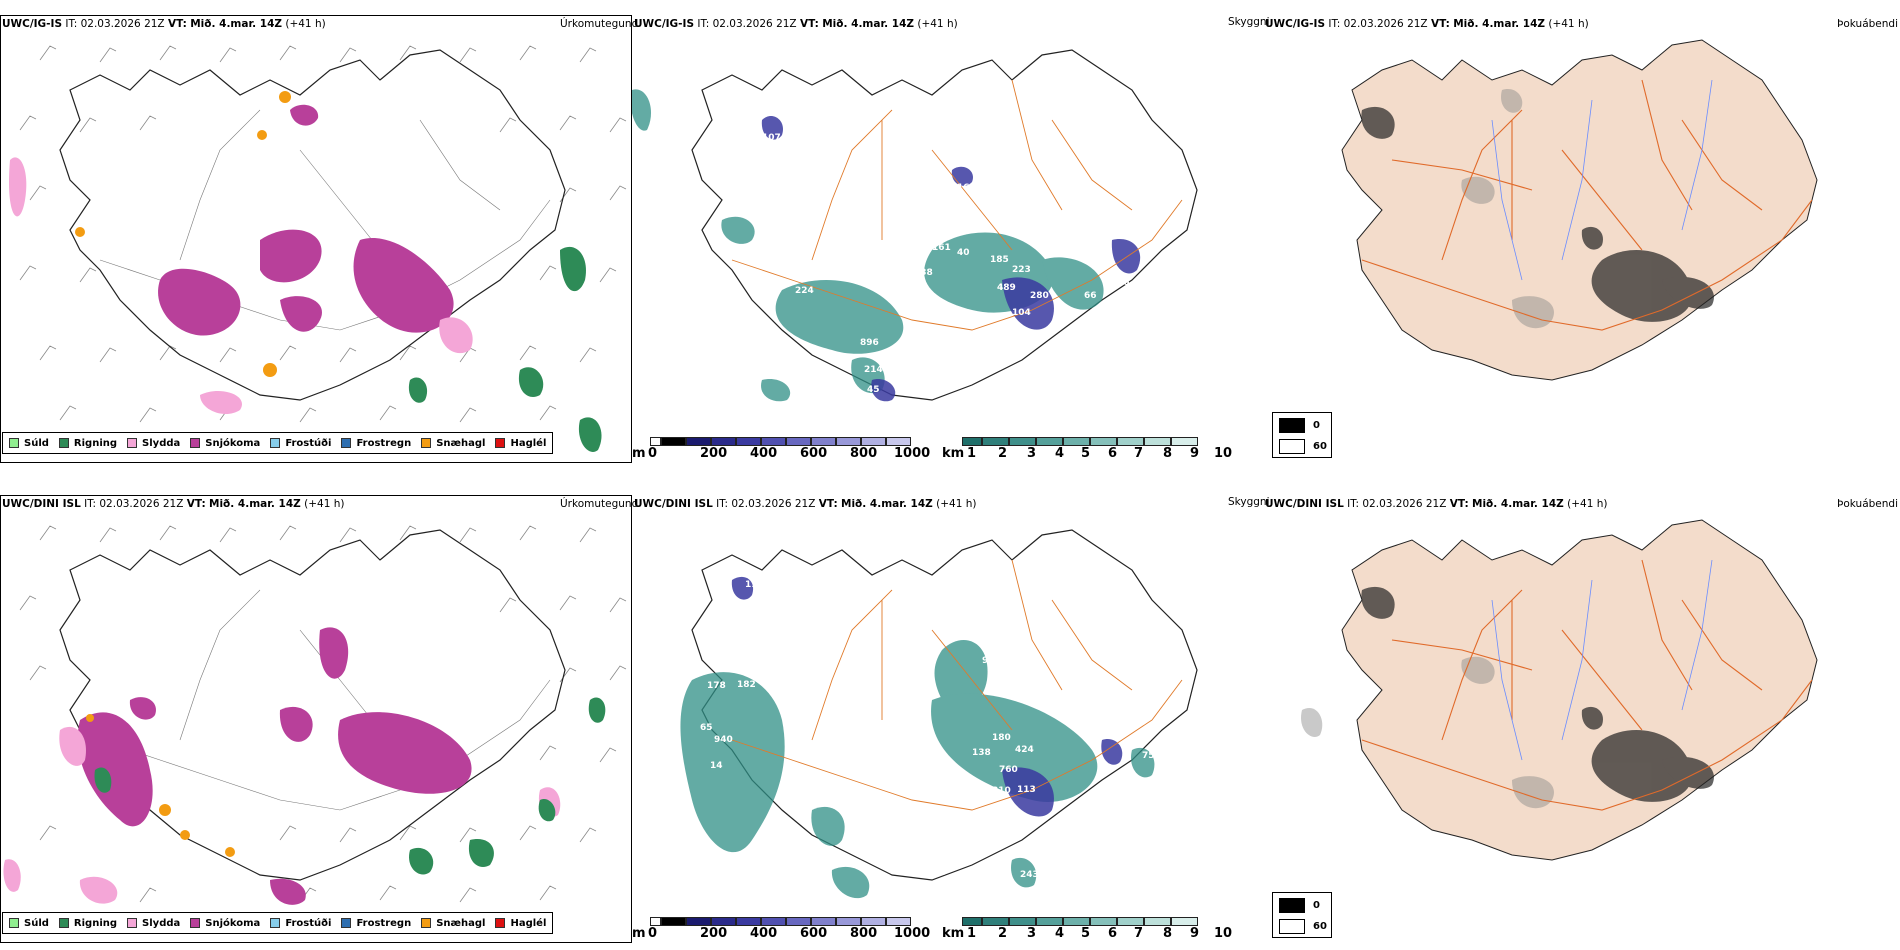  I want to click on cbar-tick: 3, so click(1032, 453).